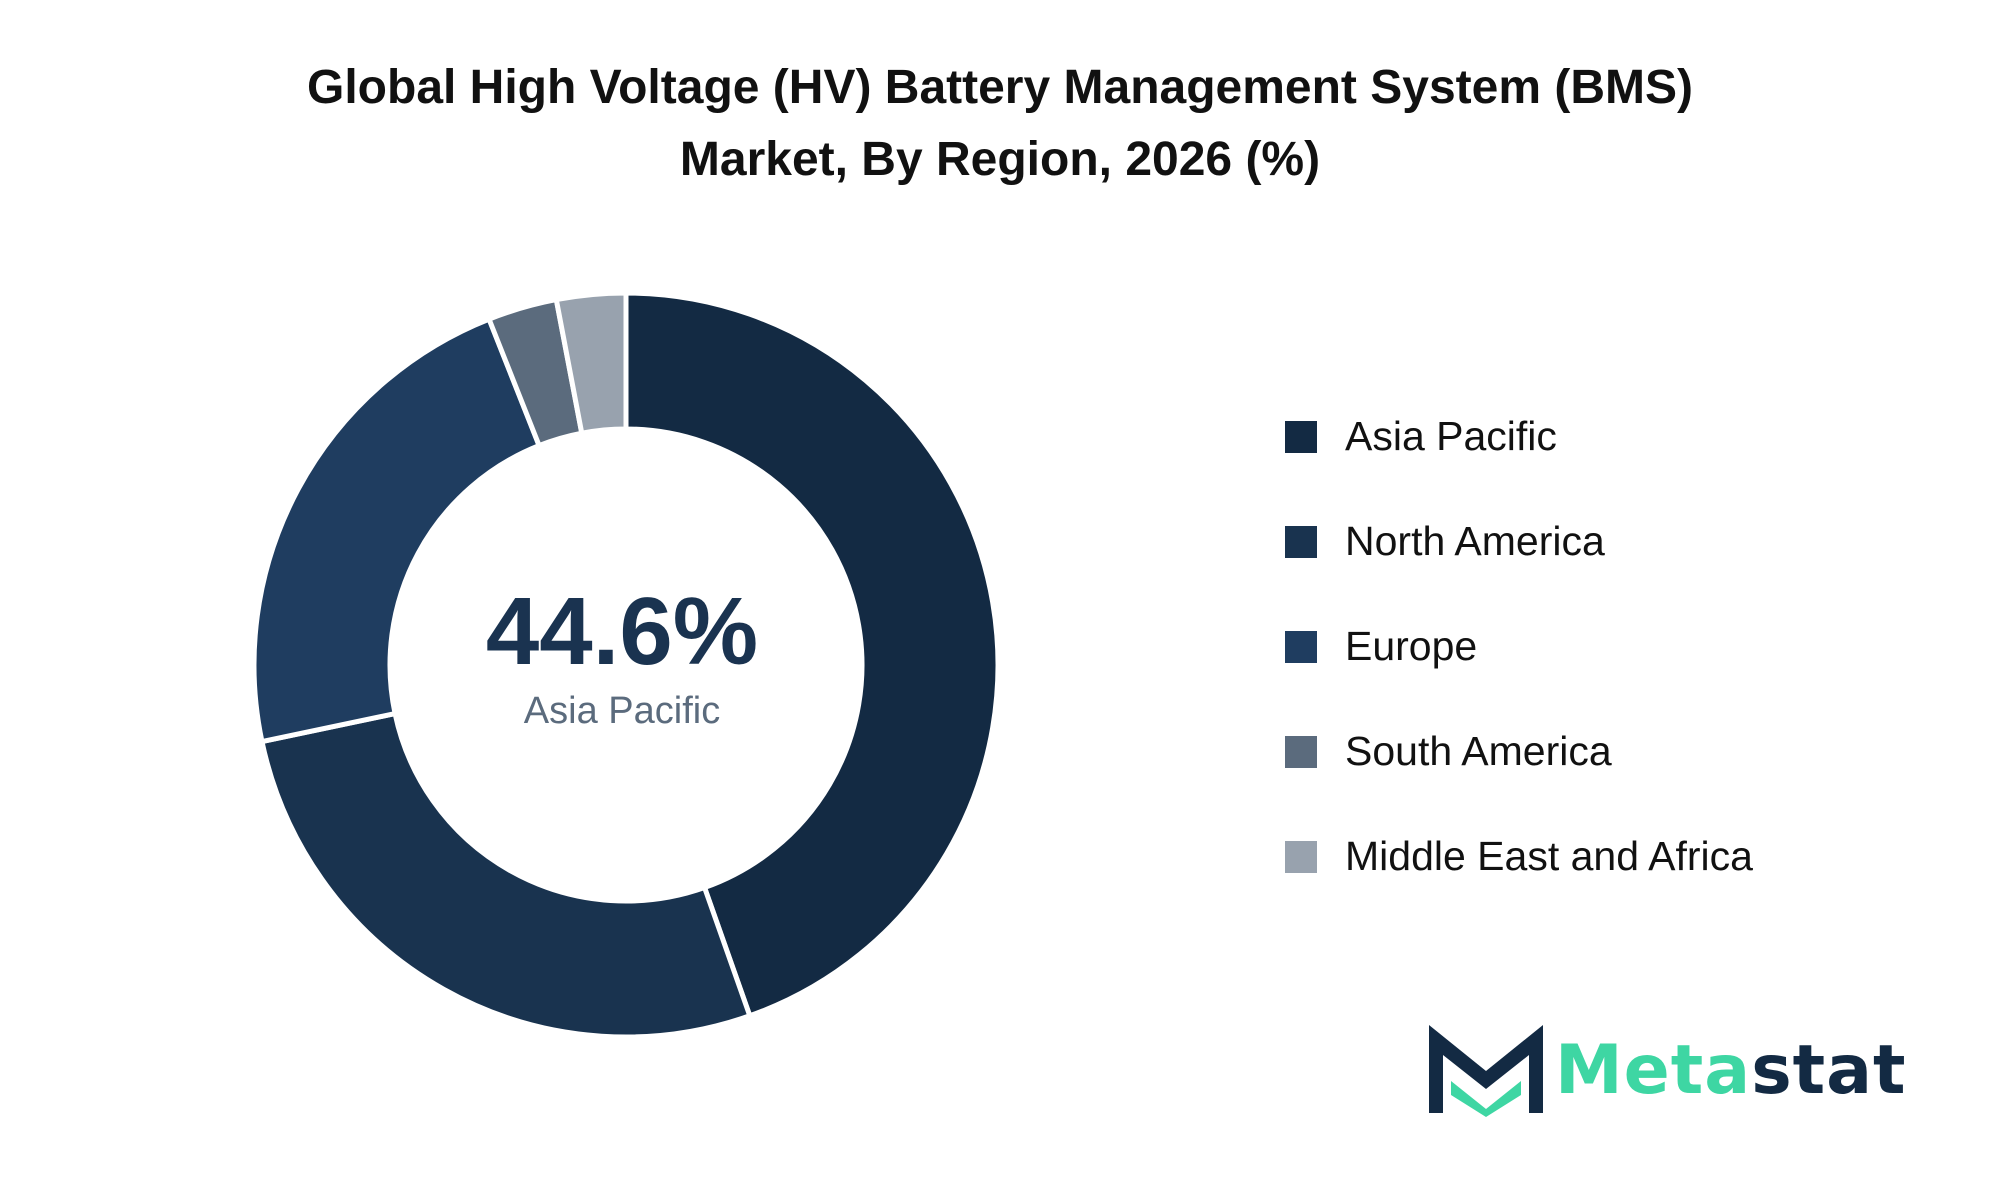 This screenshot has width=2000, height=1200. What do you see at coordinates (622, 631) in the screenshot?
I see `center-value: 44.6%` at bounding box center [622, 631].